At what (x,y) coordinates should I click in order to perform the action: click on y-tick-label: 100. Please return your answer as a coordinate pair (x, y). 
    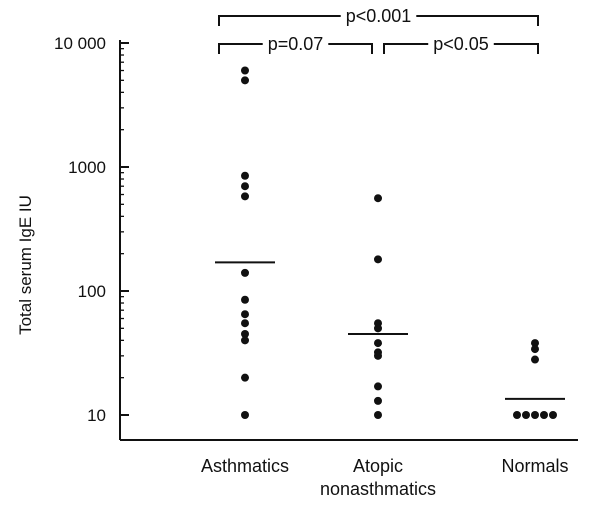
    Looking at the image, I should click on (92, 291).